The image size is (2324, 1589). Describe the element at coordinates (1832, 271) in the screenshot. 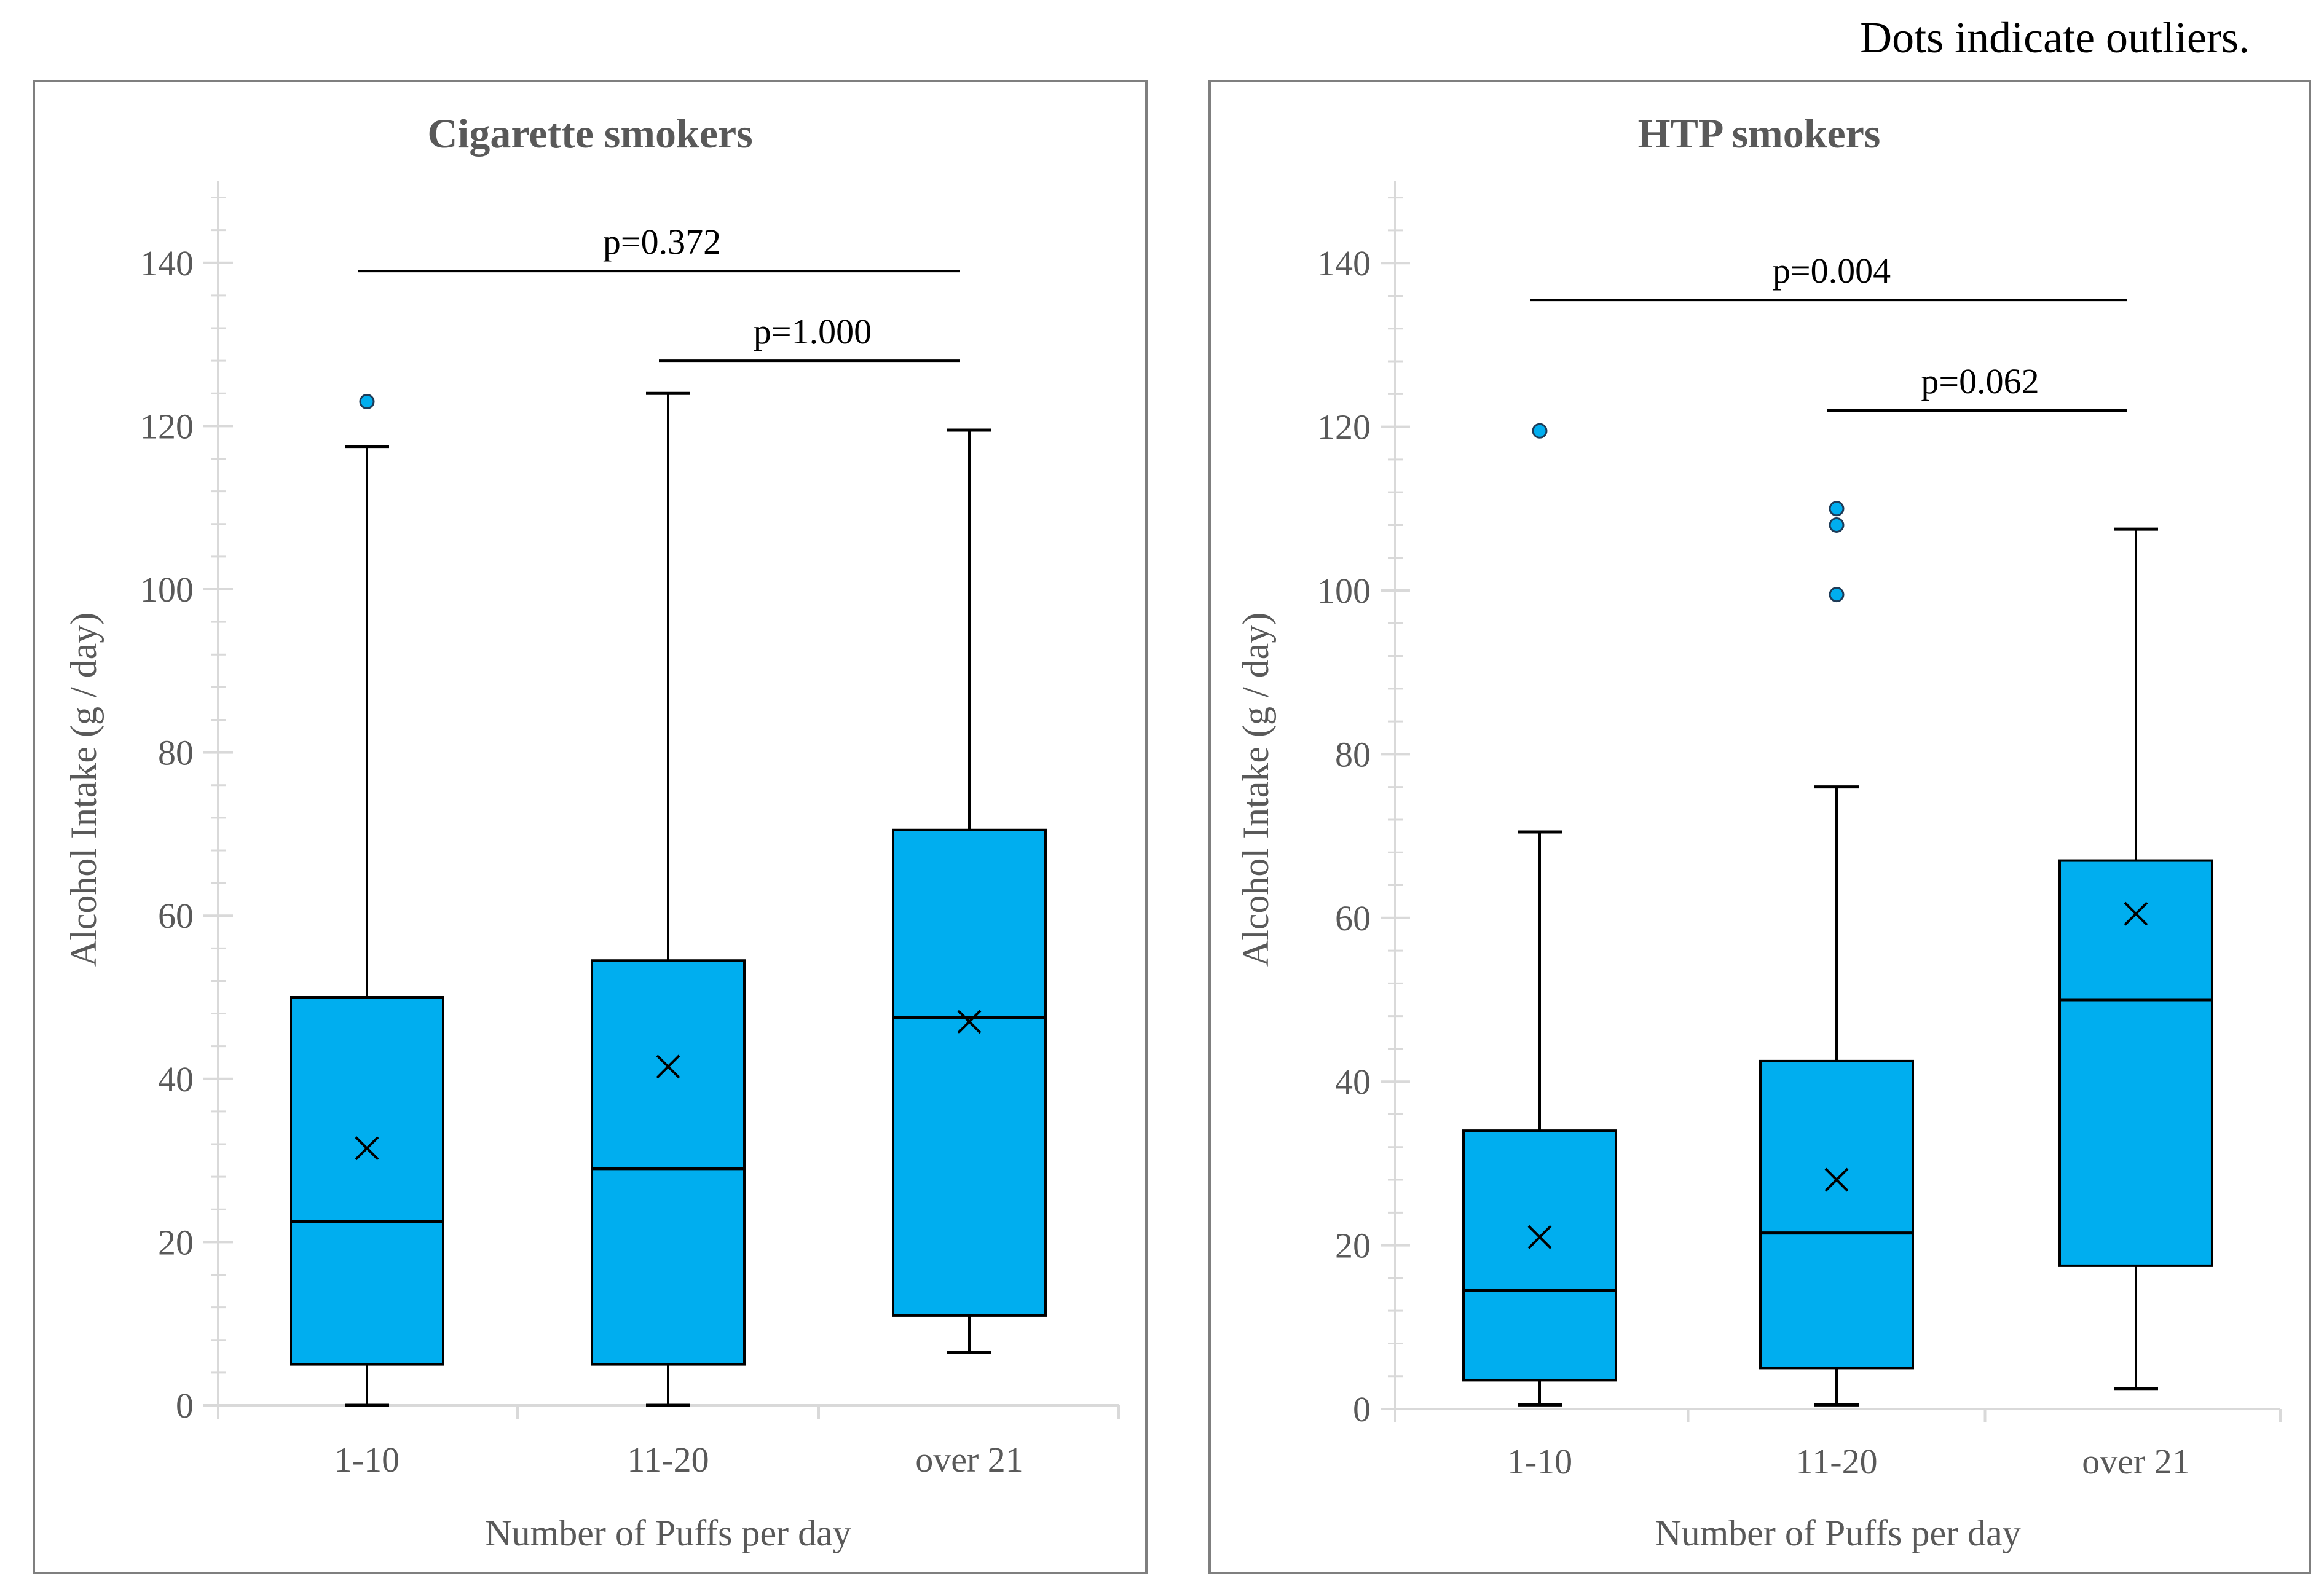

I see `p-value-label: p=0.004` at that location.